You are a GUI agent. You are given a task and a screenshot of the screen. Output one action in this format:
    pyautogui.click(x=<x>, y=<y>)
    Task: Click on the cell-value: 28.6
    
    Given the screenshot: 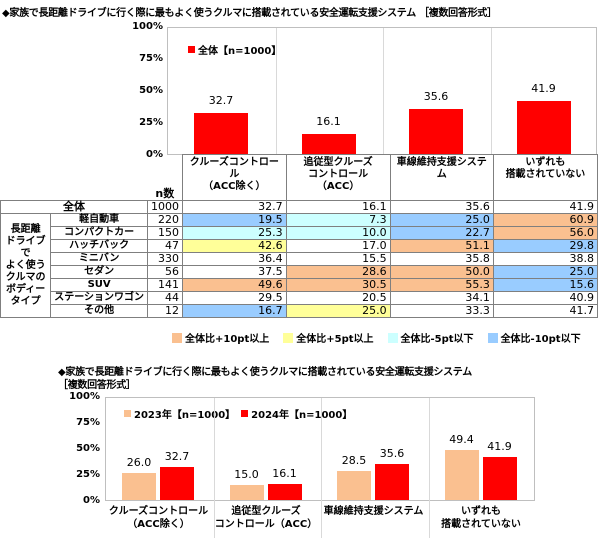 What is the action you would take?
    pyautogui.click(x=338, y=272)
    